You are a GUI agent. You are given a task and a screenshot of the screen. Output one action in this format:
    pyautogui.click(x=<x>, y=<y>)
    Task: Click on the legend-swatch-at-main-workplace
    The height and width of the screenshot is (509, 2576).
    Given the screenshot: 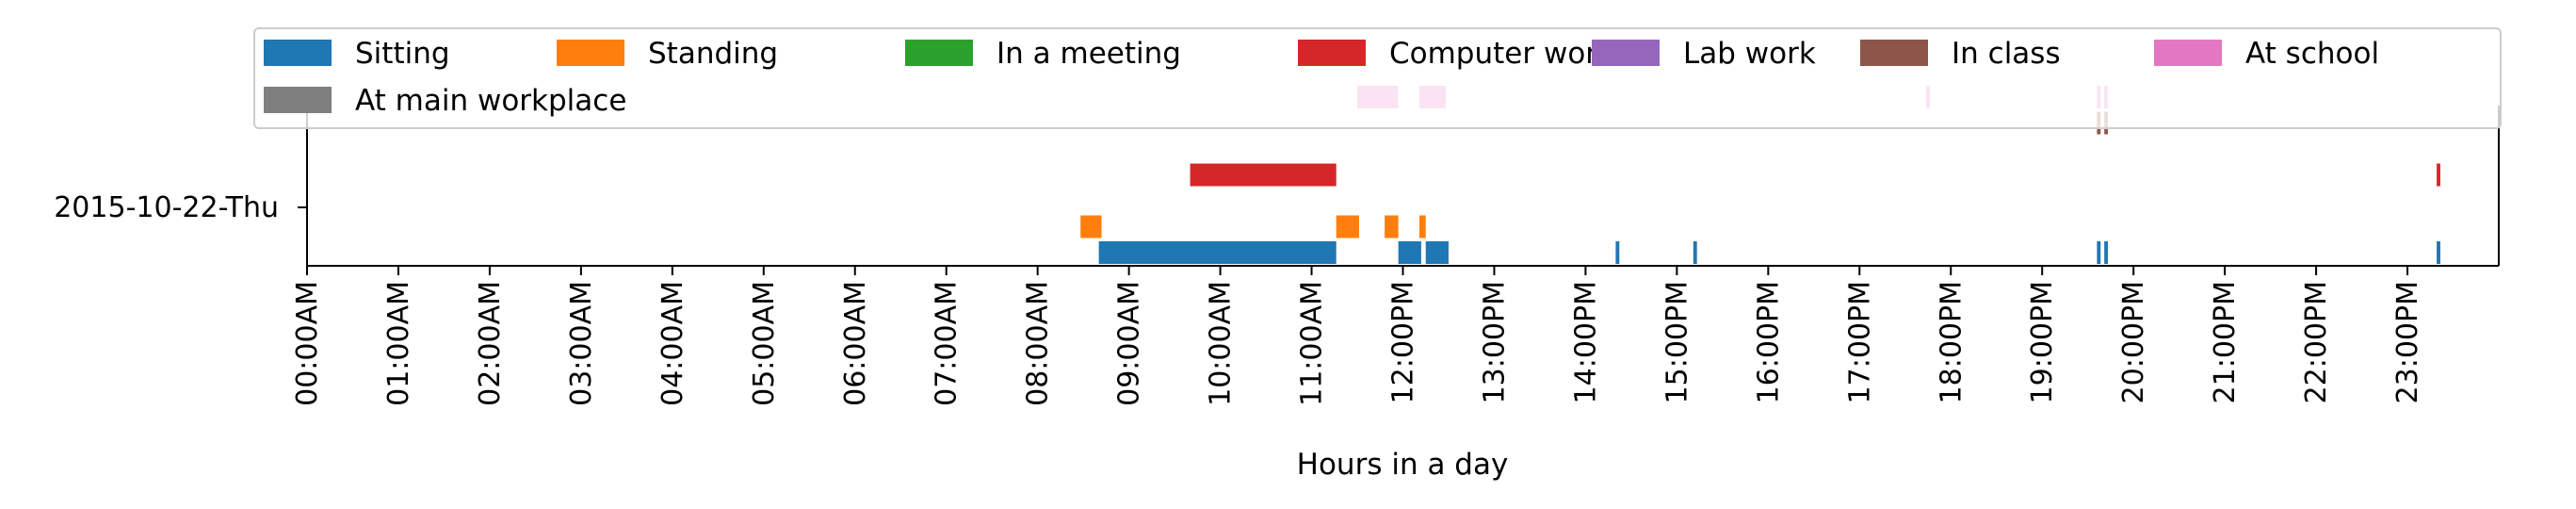 What is the action you would take?
    pyautogui.click(x=298, y=100)
    